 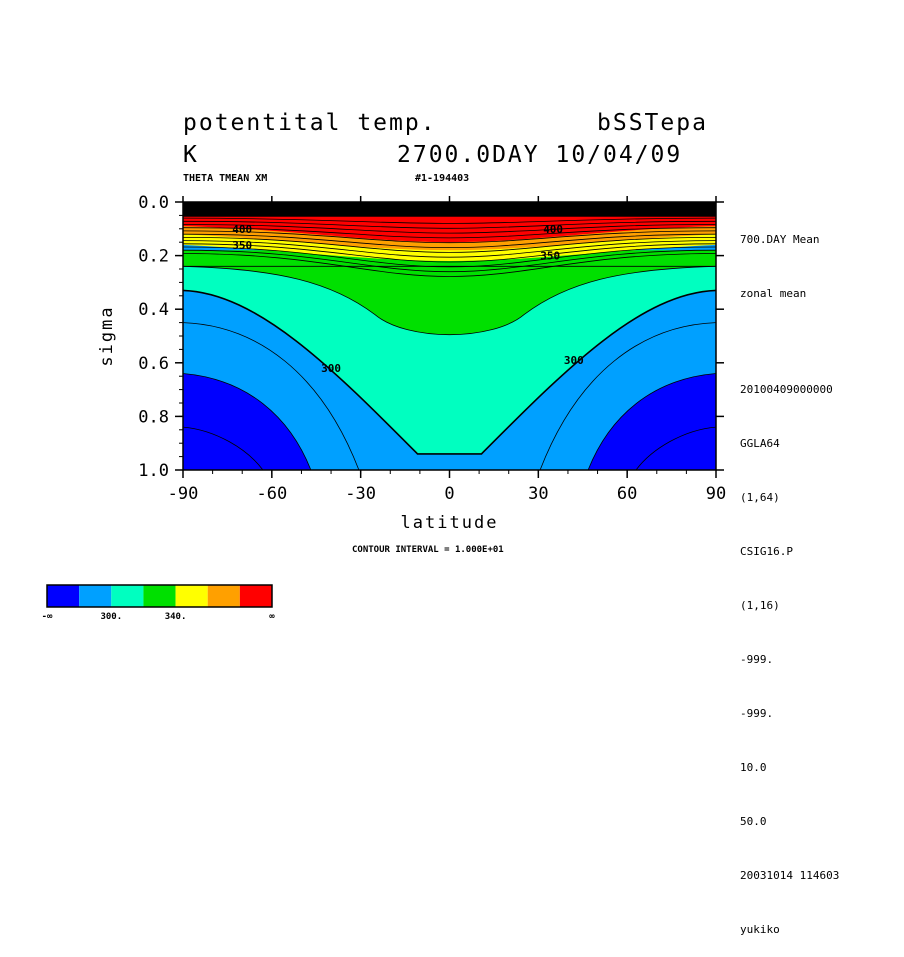 What do you see at coordinates (757, 713) in the screenshot?
I see `side-info-line: -999.` at bounding box center [757, 713].